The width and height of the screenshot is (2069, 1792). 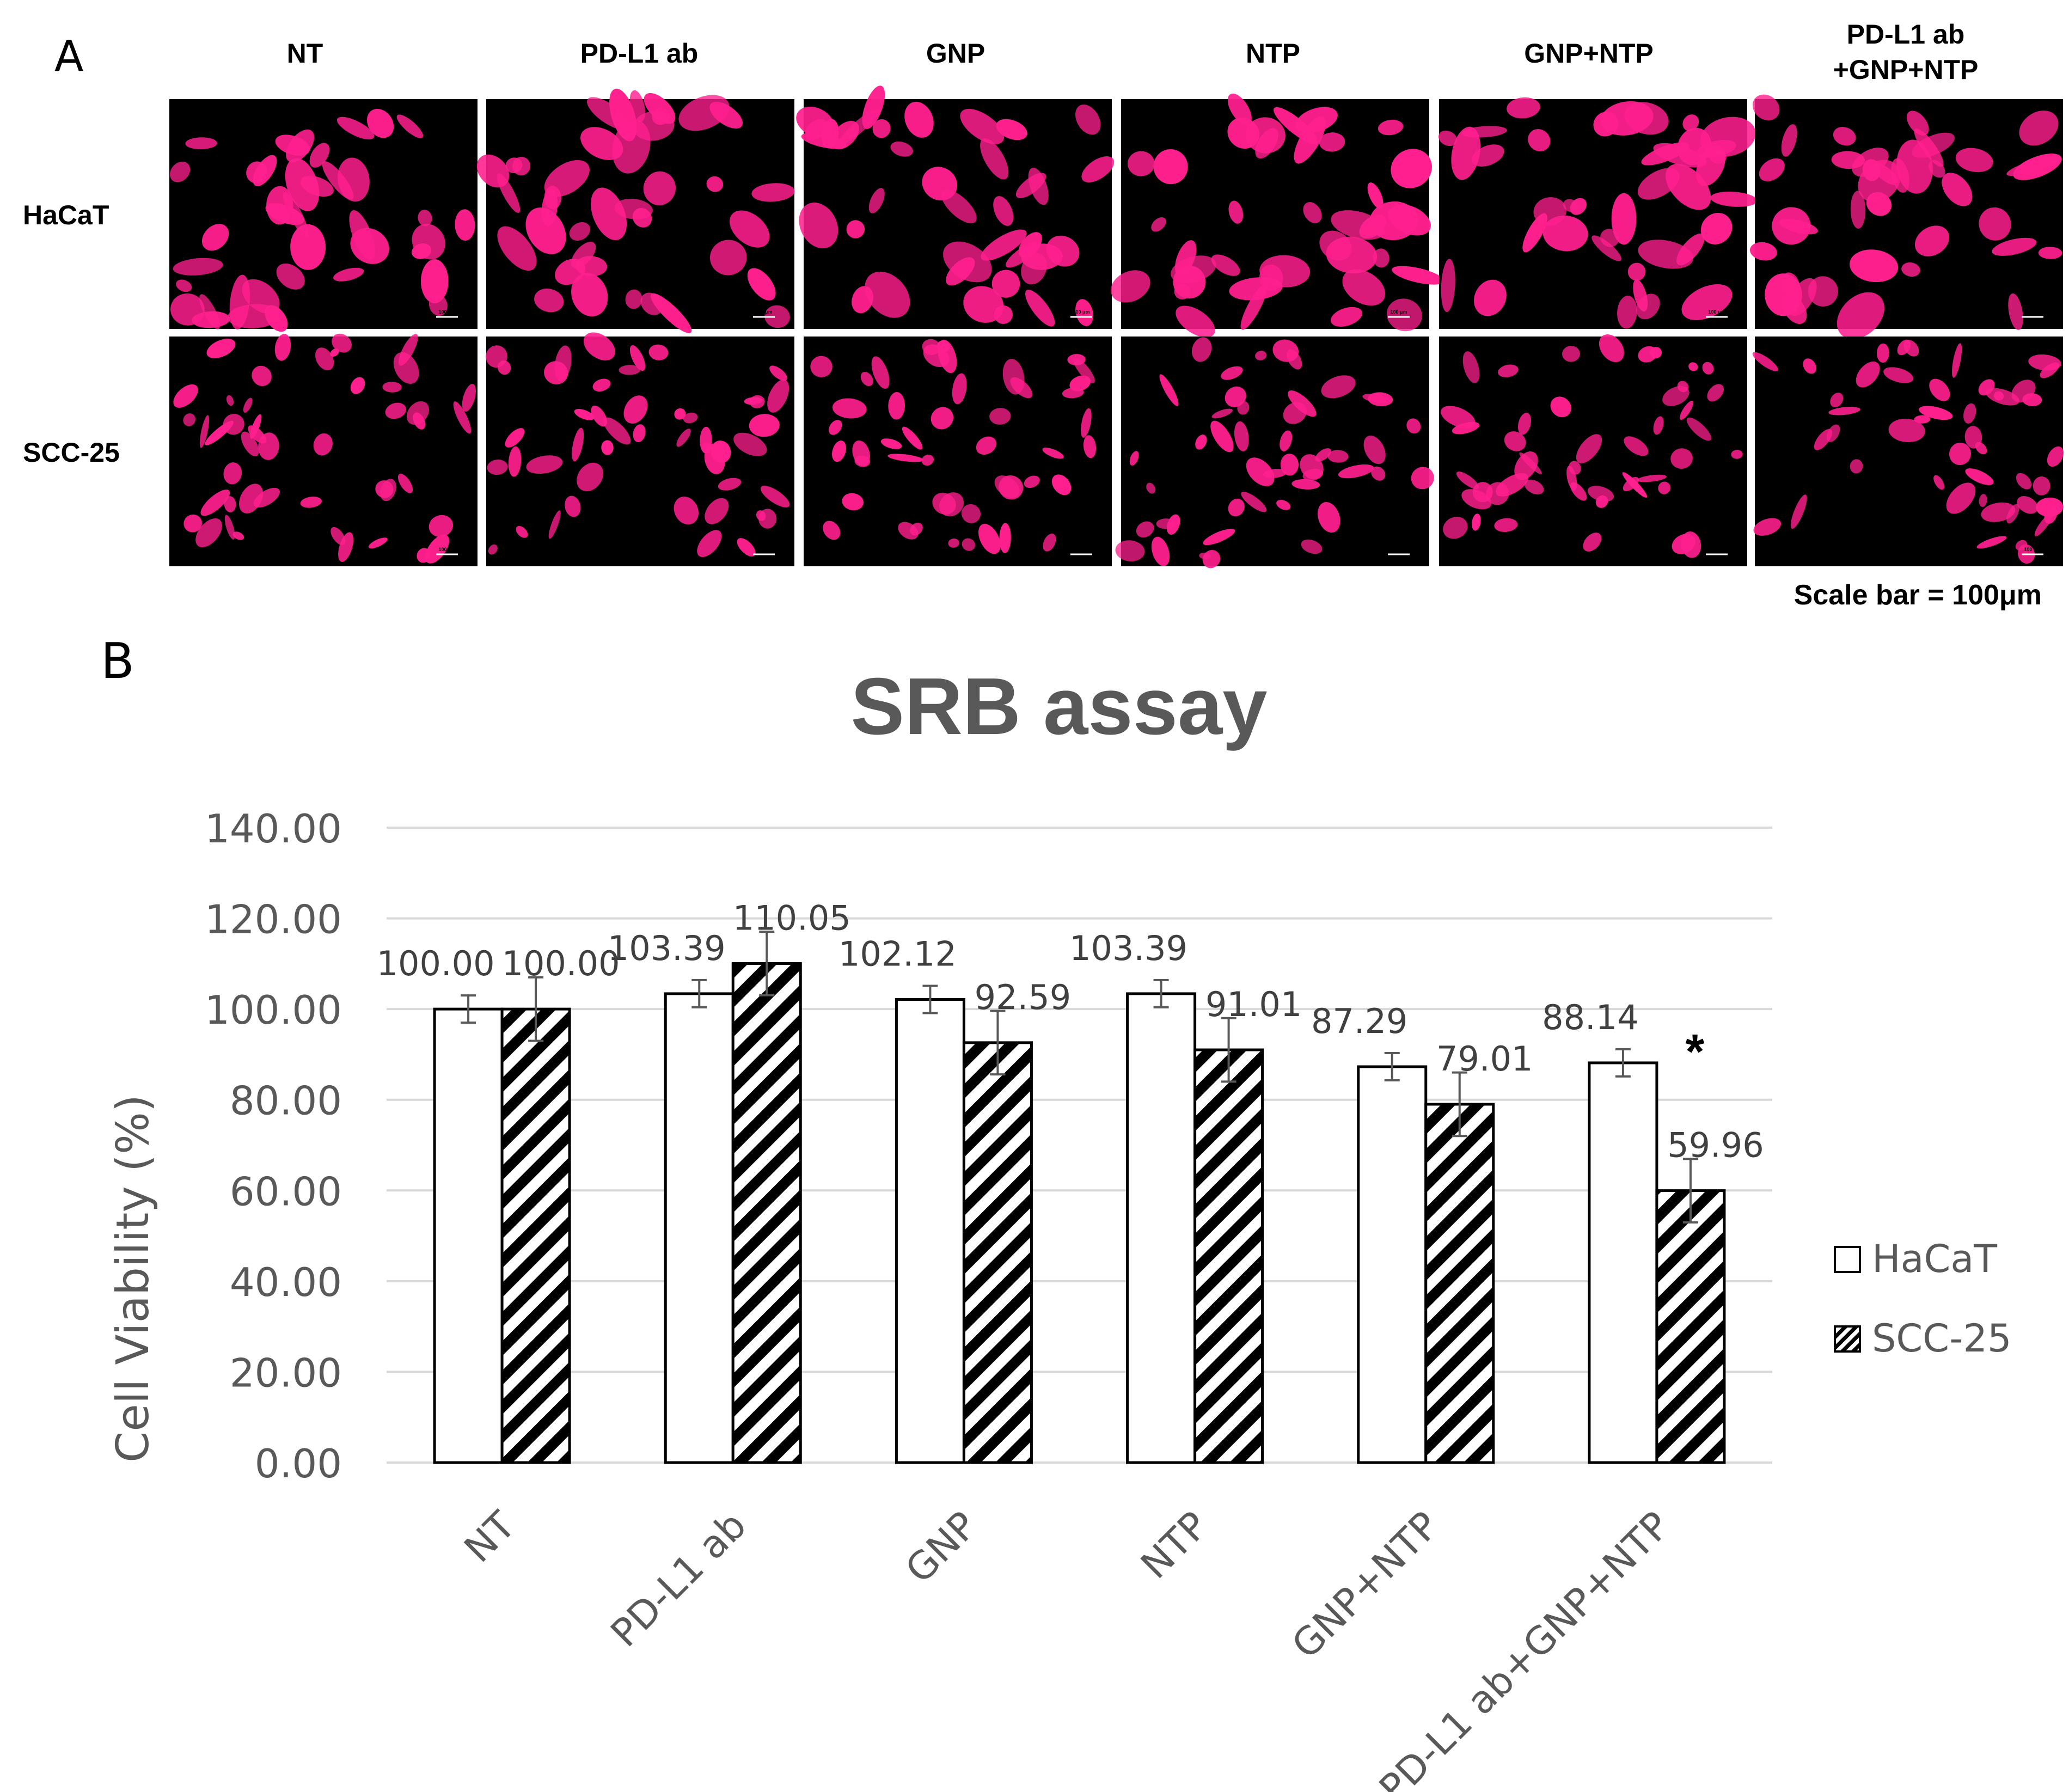 I want to click on data-label: 92.59, so click(x=1023, y=997).